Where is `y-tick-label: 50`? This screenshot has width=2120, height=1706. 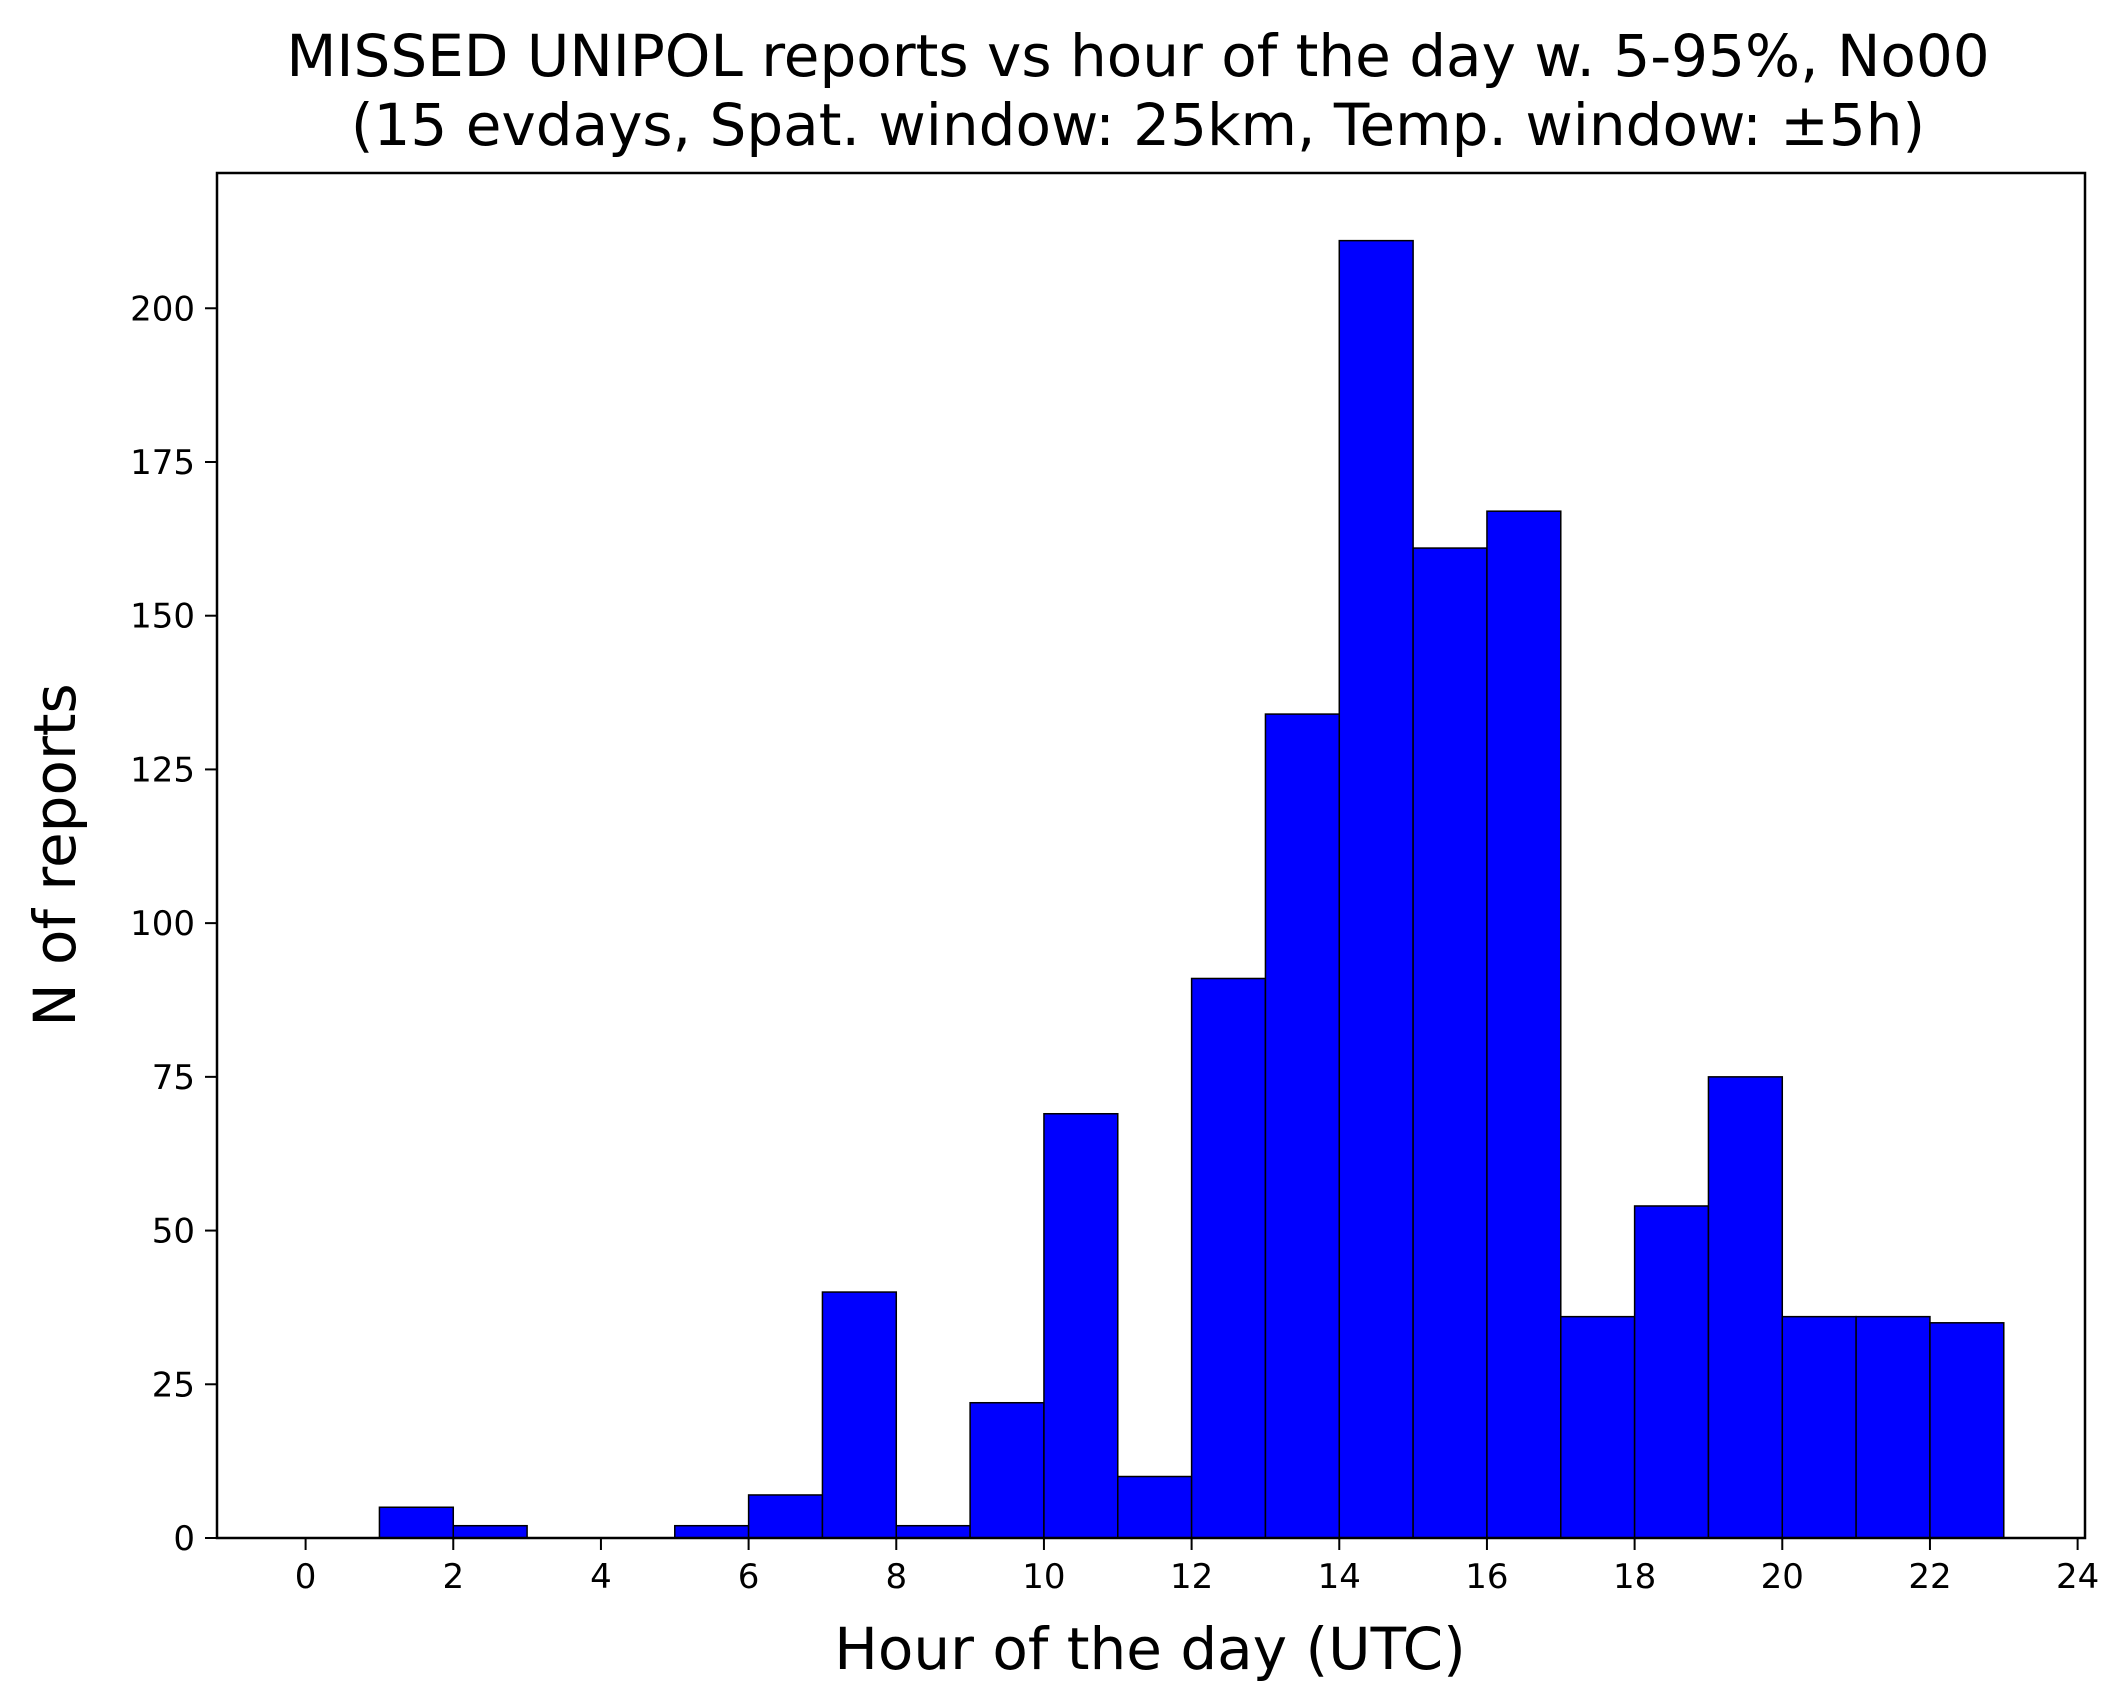
y-tick-label: 50 is located at coordinates (173, 1232).